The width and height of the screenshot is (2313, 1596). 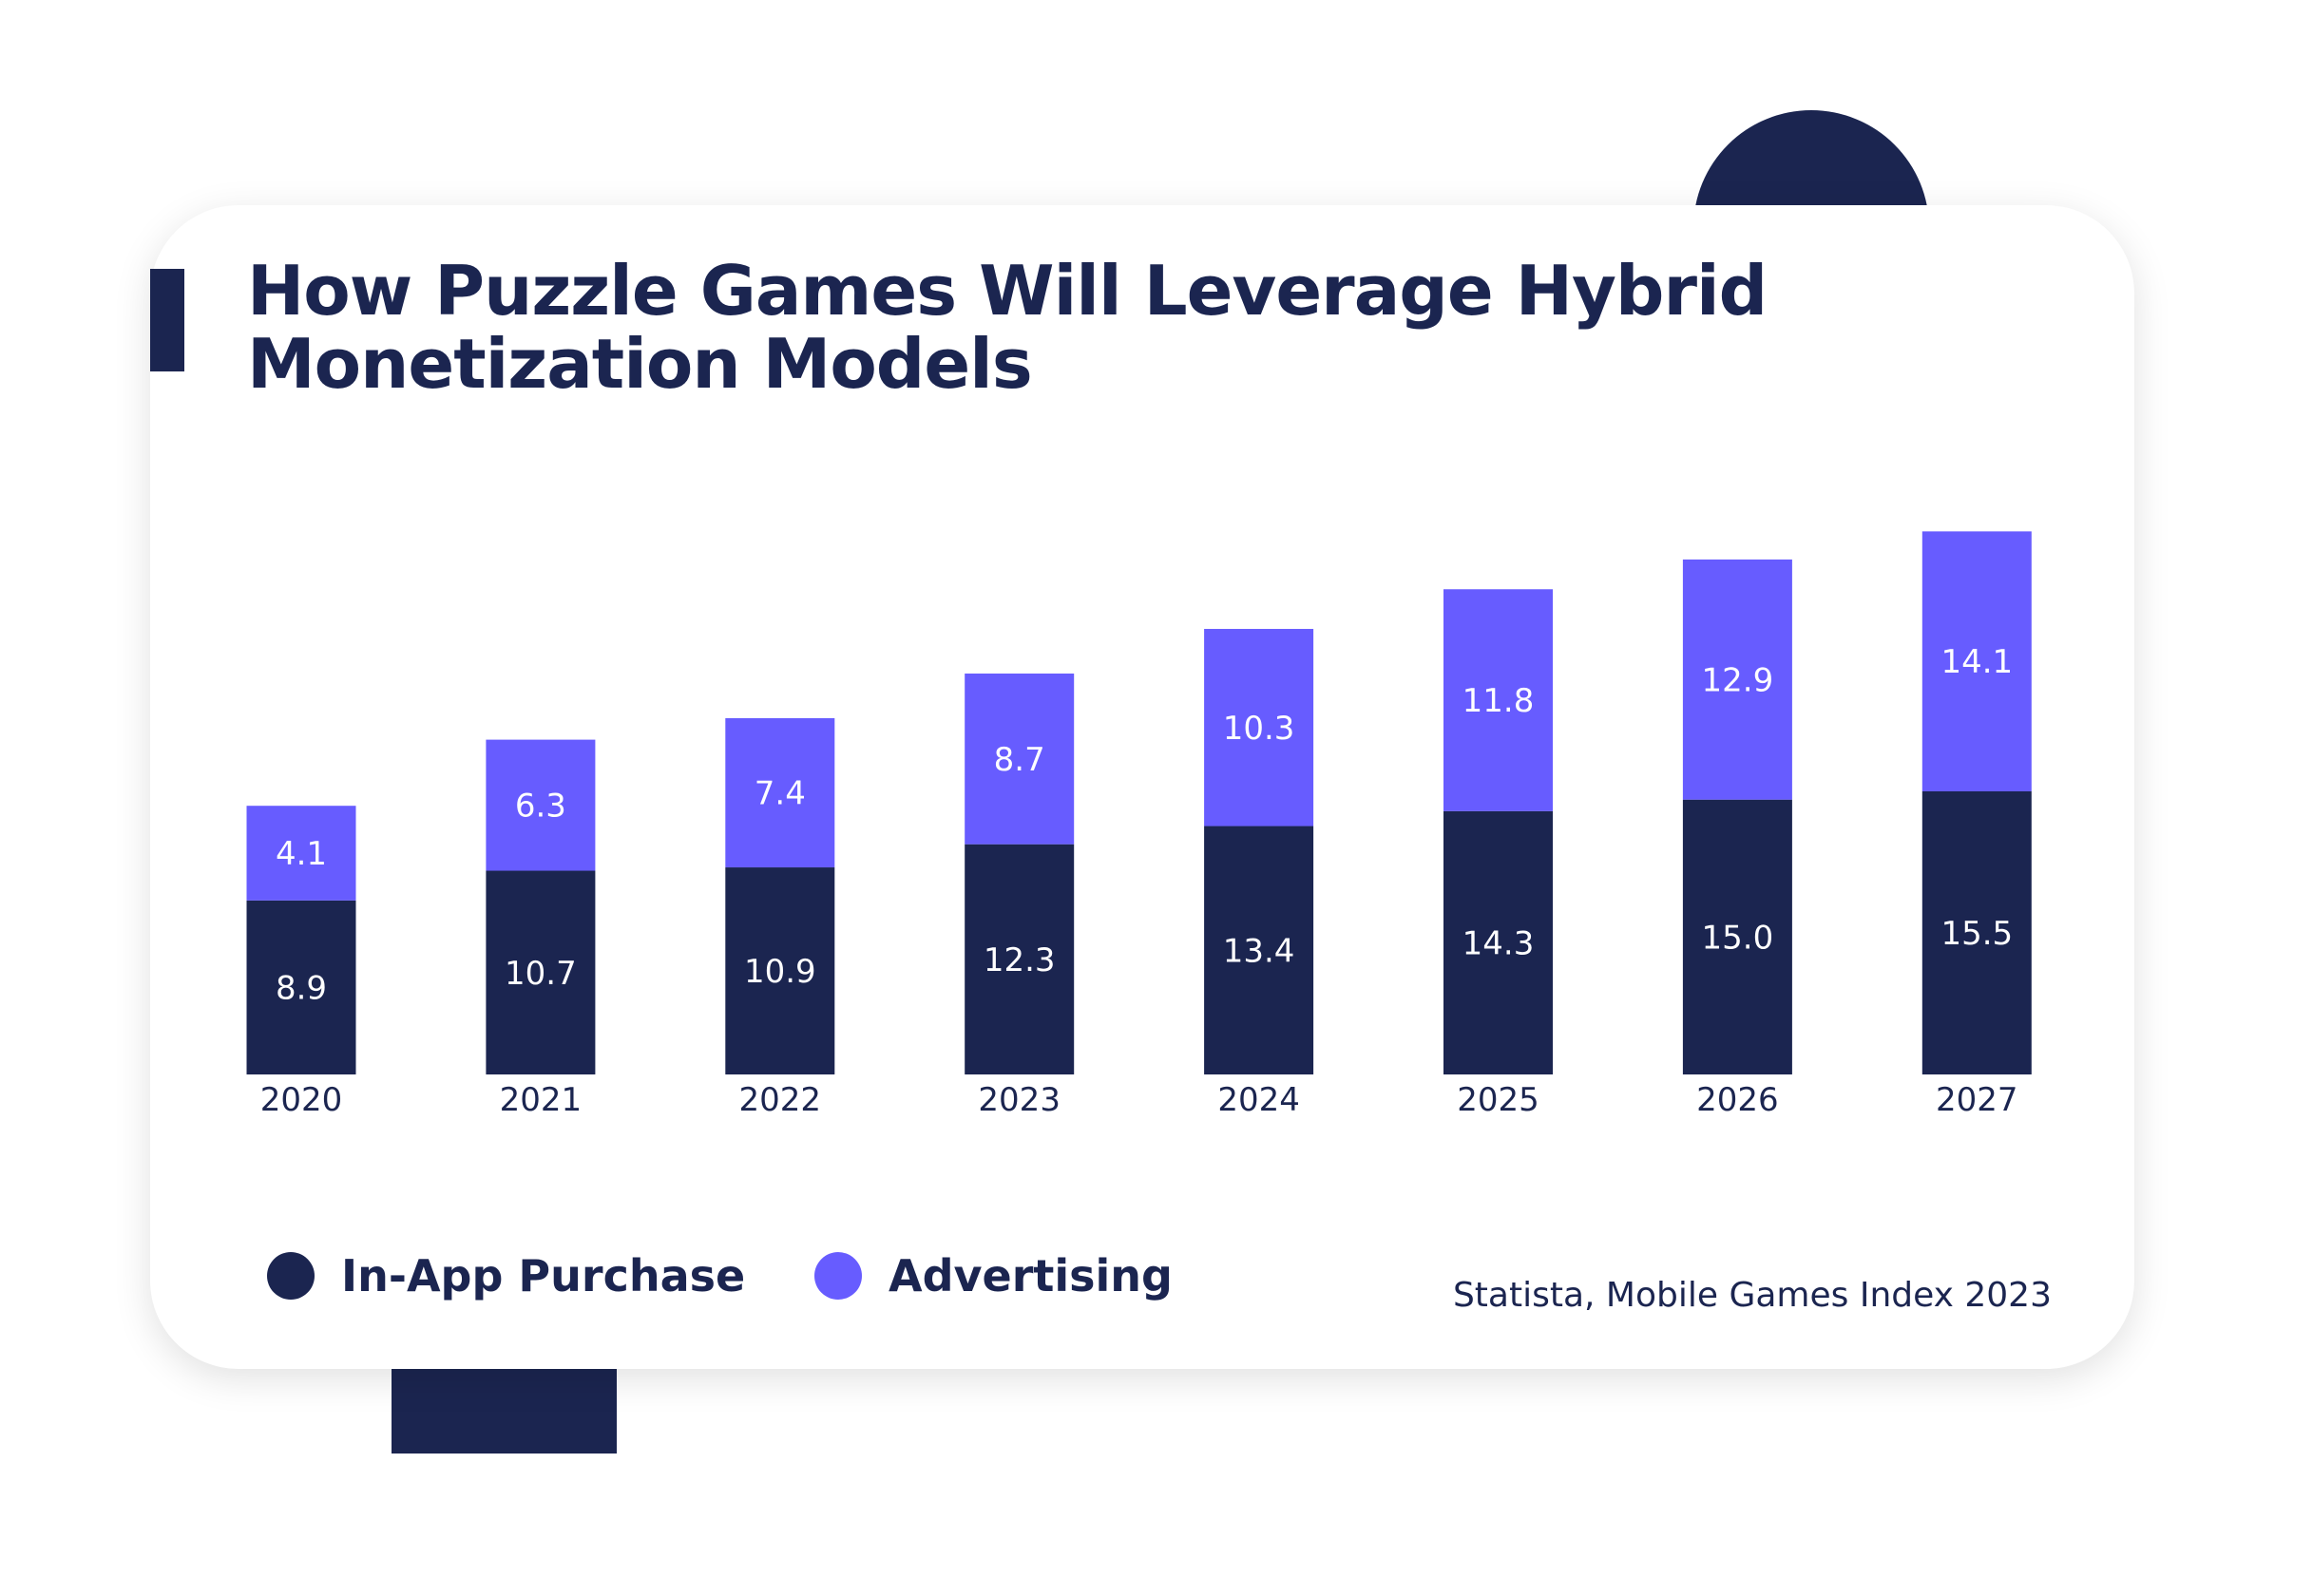 What do you see at coordinates (1007, 291) in the screenshot?
I see `title-line-1: How Puzzle Games Will Leverage Hybrid` at bounding box center [1007, 291].